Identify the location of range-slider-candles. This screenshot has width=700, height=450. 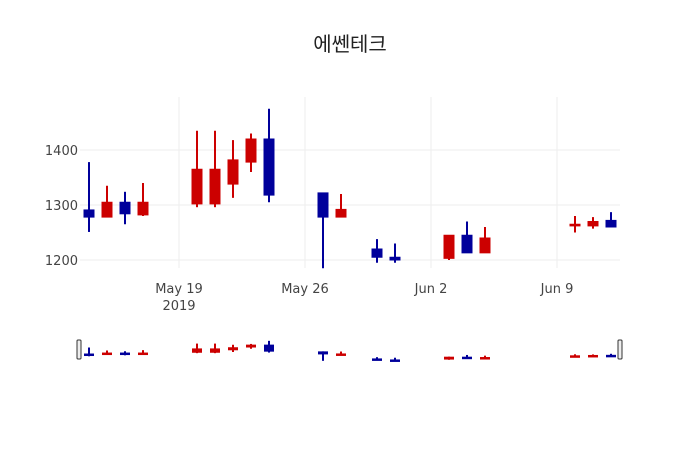
(350, 351).